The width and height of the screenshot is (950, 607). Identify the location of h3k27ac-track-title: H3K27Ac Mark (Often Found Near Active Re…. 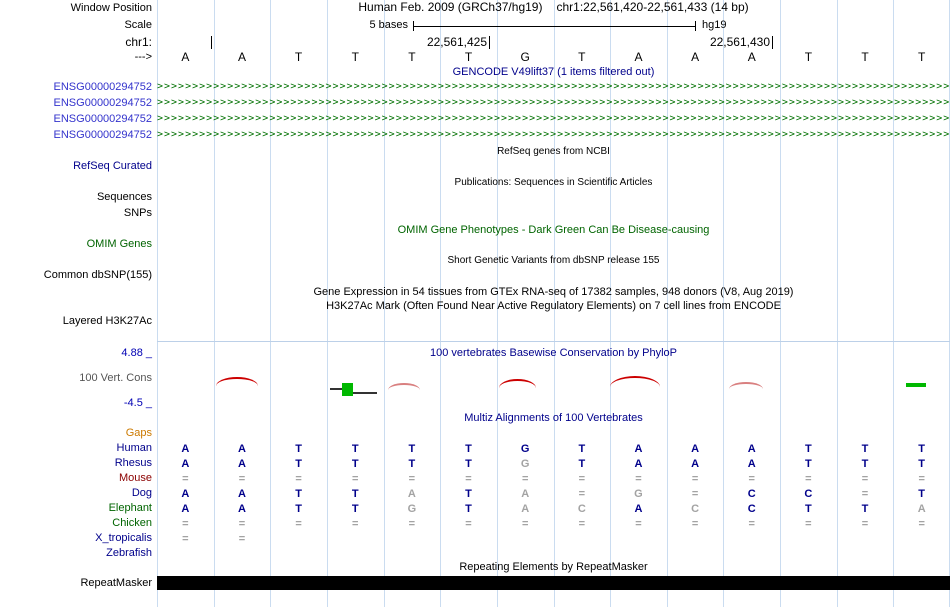
(553, 306).